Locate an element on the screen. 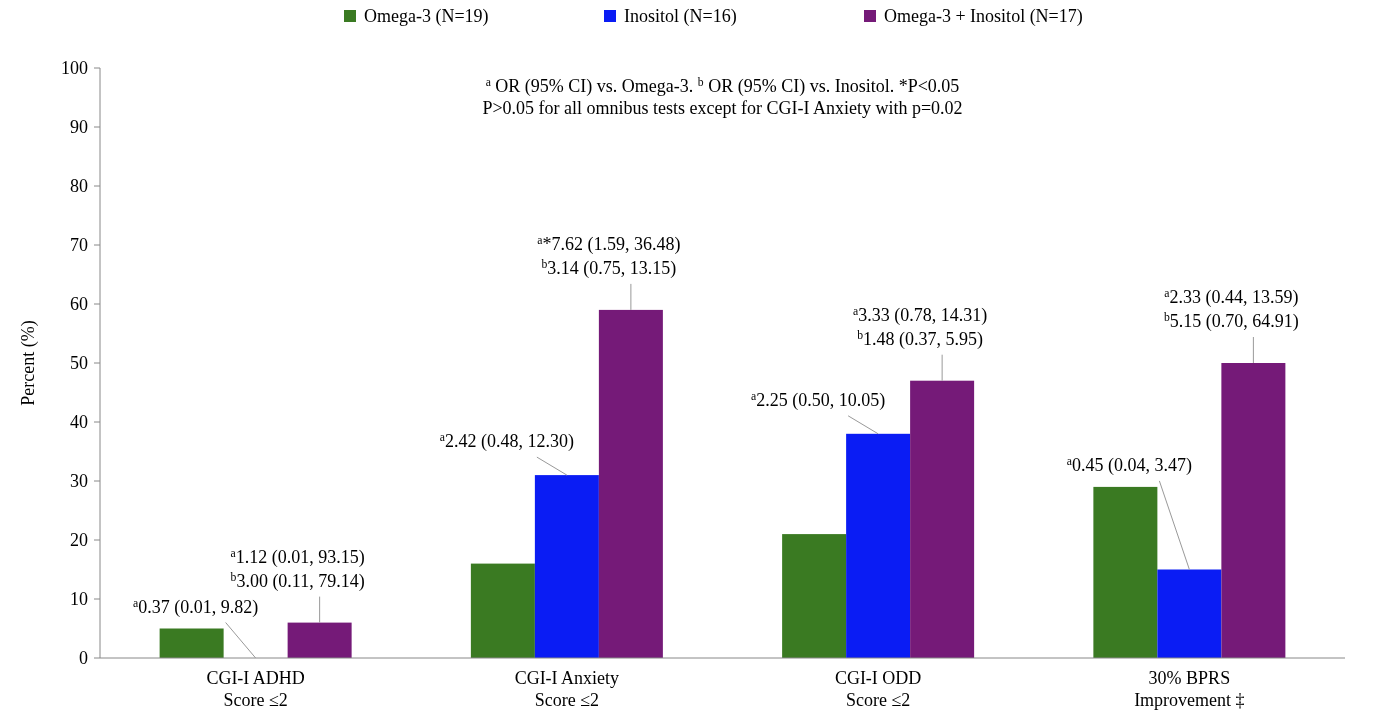  legend-label: Inositol (N=16) is located at coordinates (680, 16).